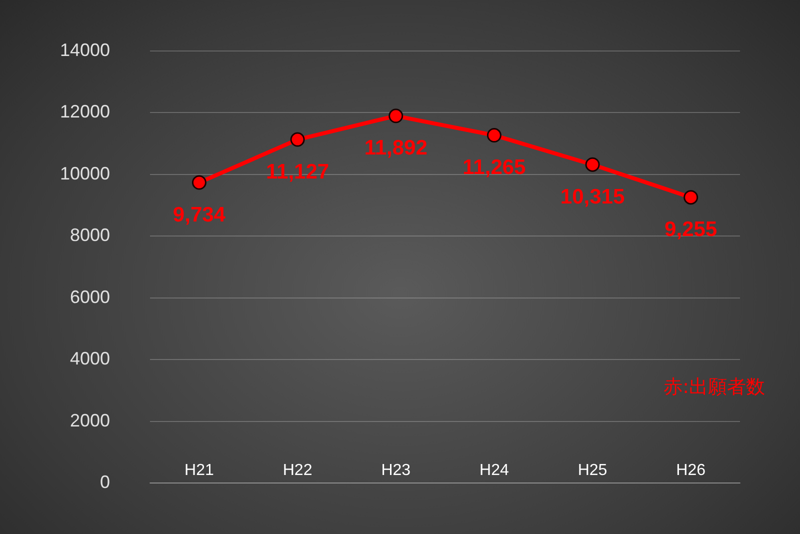 This screenshot has width=800, height=534. What do you see at coordinates (199, 214) in the screenshot?
I see `data-label: 9,734` at bounding box center [199, 214].